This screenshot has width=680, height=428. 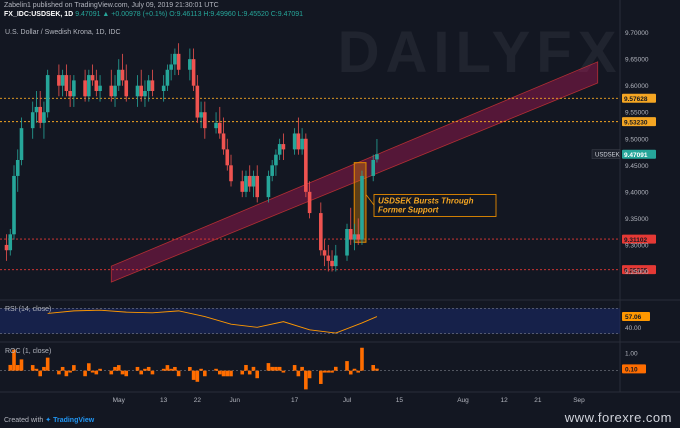 I want to click on time-tick-label: 12, so click(x=505, y=400).